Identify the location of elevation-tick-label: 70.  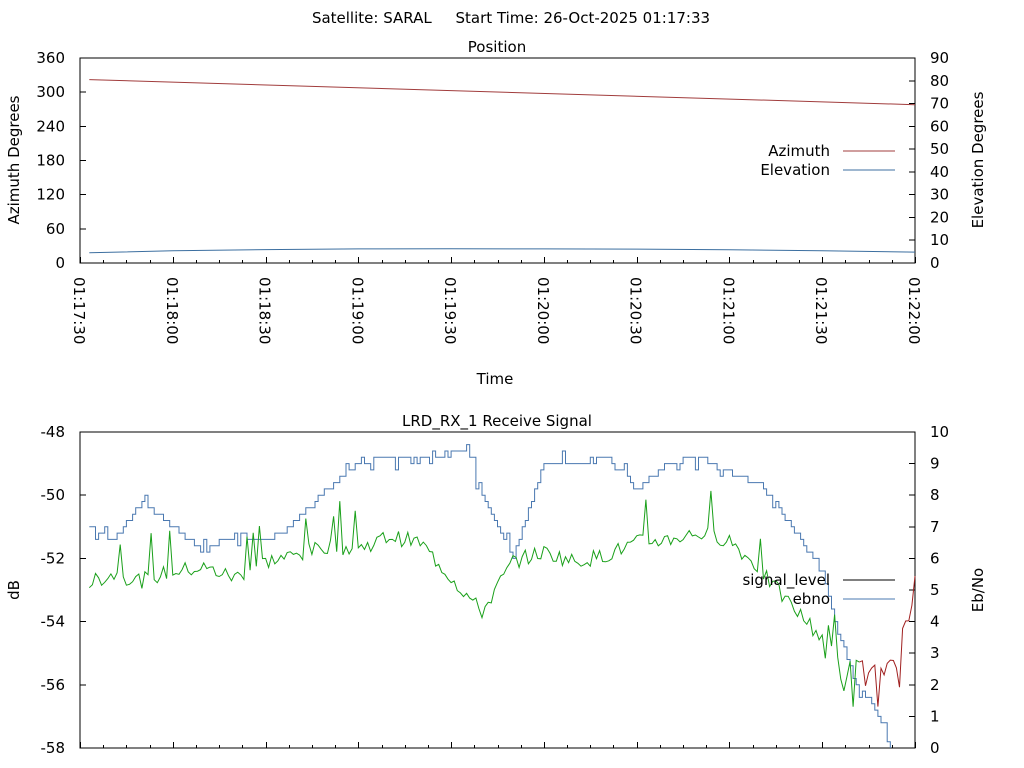
(939, 104).